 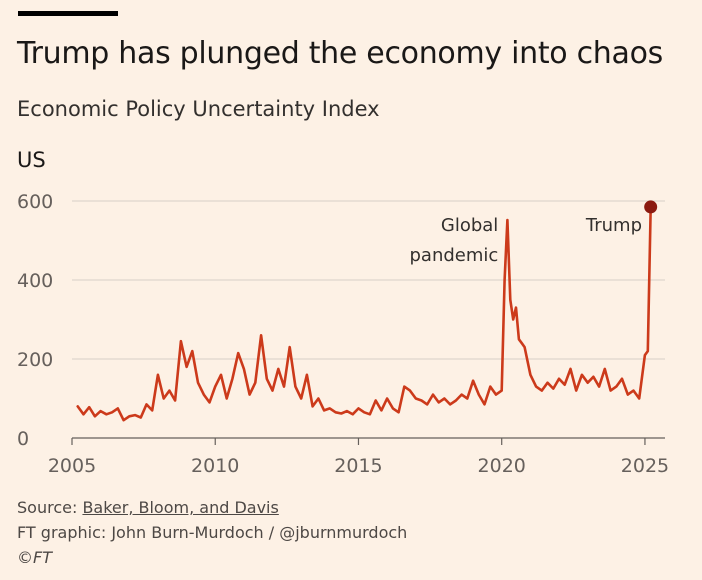 What do you see at coordinates (72, 466) in the screenshot?
I see `x-tick-label: 2005` at bounding box center [72, 466].